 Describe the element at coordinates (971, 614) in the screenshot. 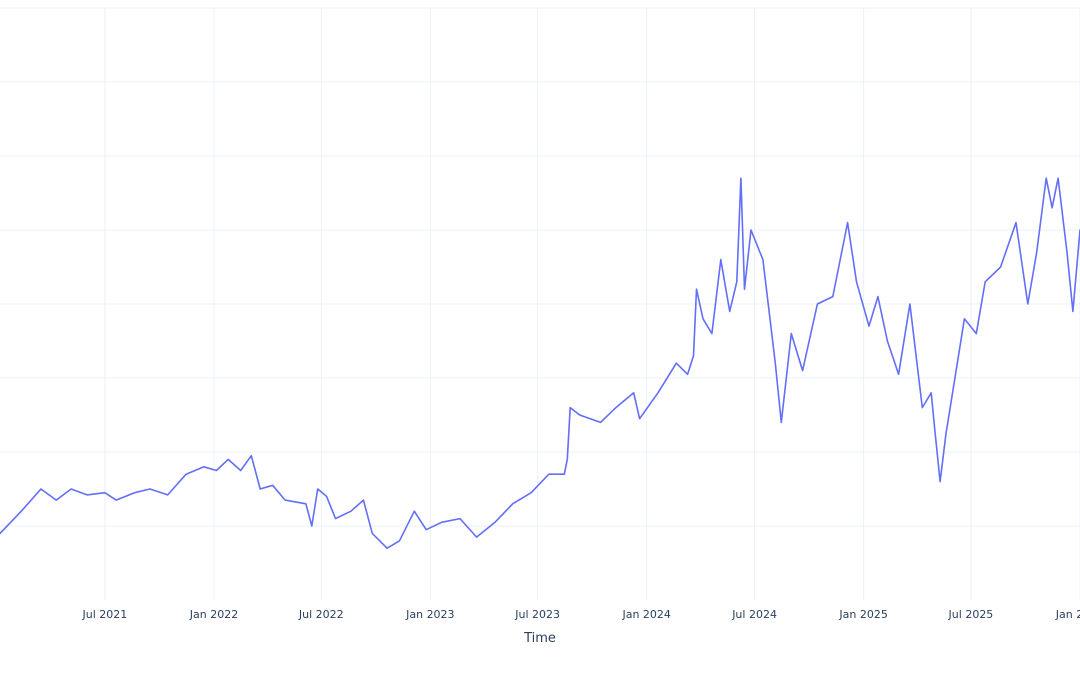

I see `x-tick-label: Jul 2025` at that location.